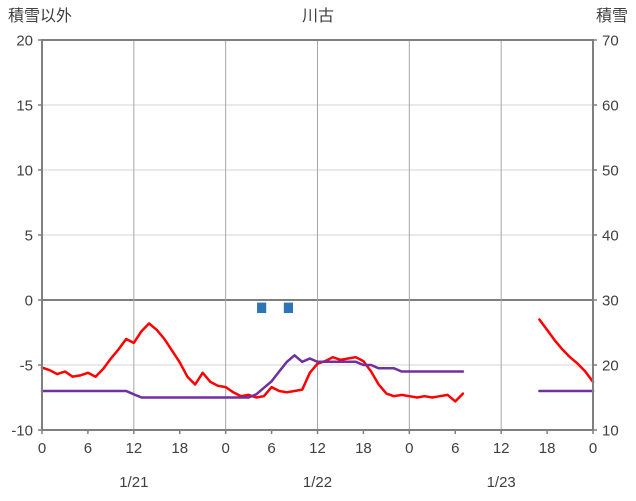 This screenshot has width=636, height=501. Describe the element at coordinates (24, 41) in the screenshot. I see `left-axis-tick-label: 20` at that location.